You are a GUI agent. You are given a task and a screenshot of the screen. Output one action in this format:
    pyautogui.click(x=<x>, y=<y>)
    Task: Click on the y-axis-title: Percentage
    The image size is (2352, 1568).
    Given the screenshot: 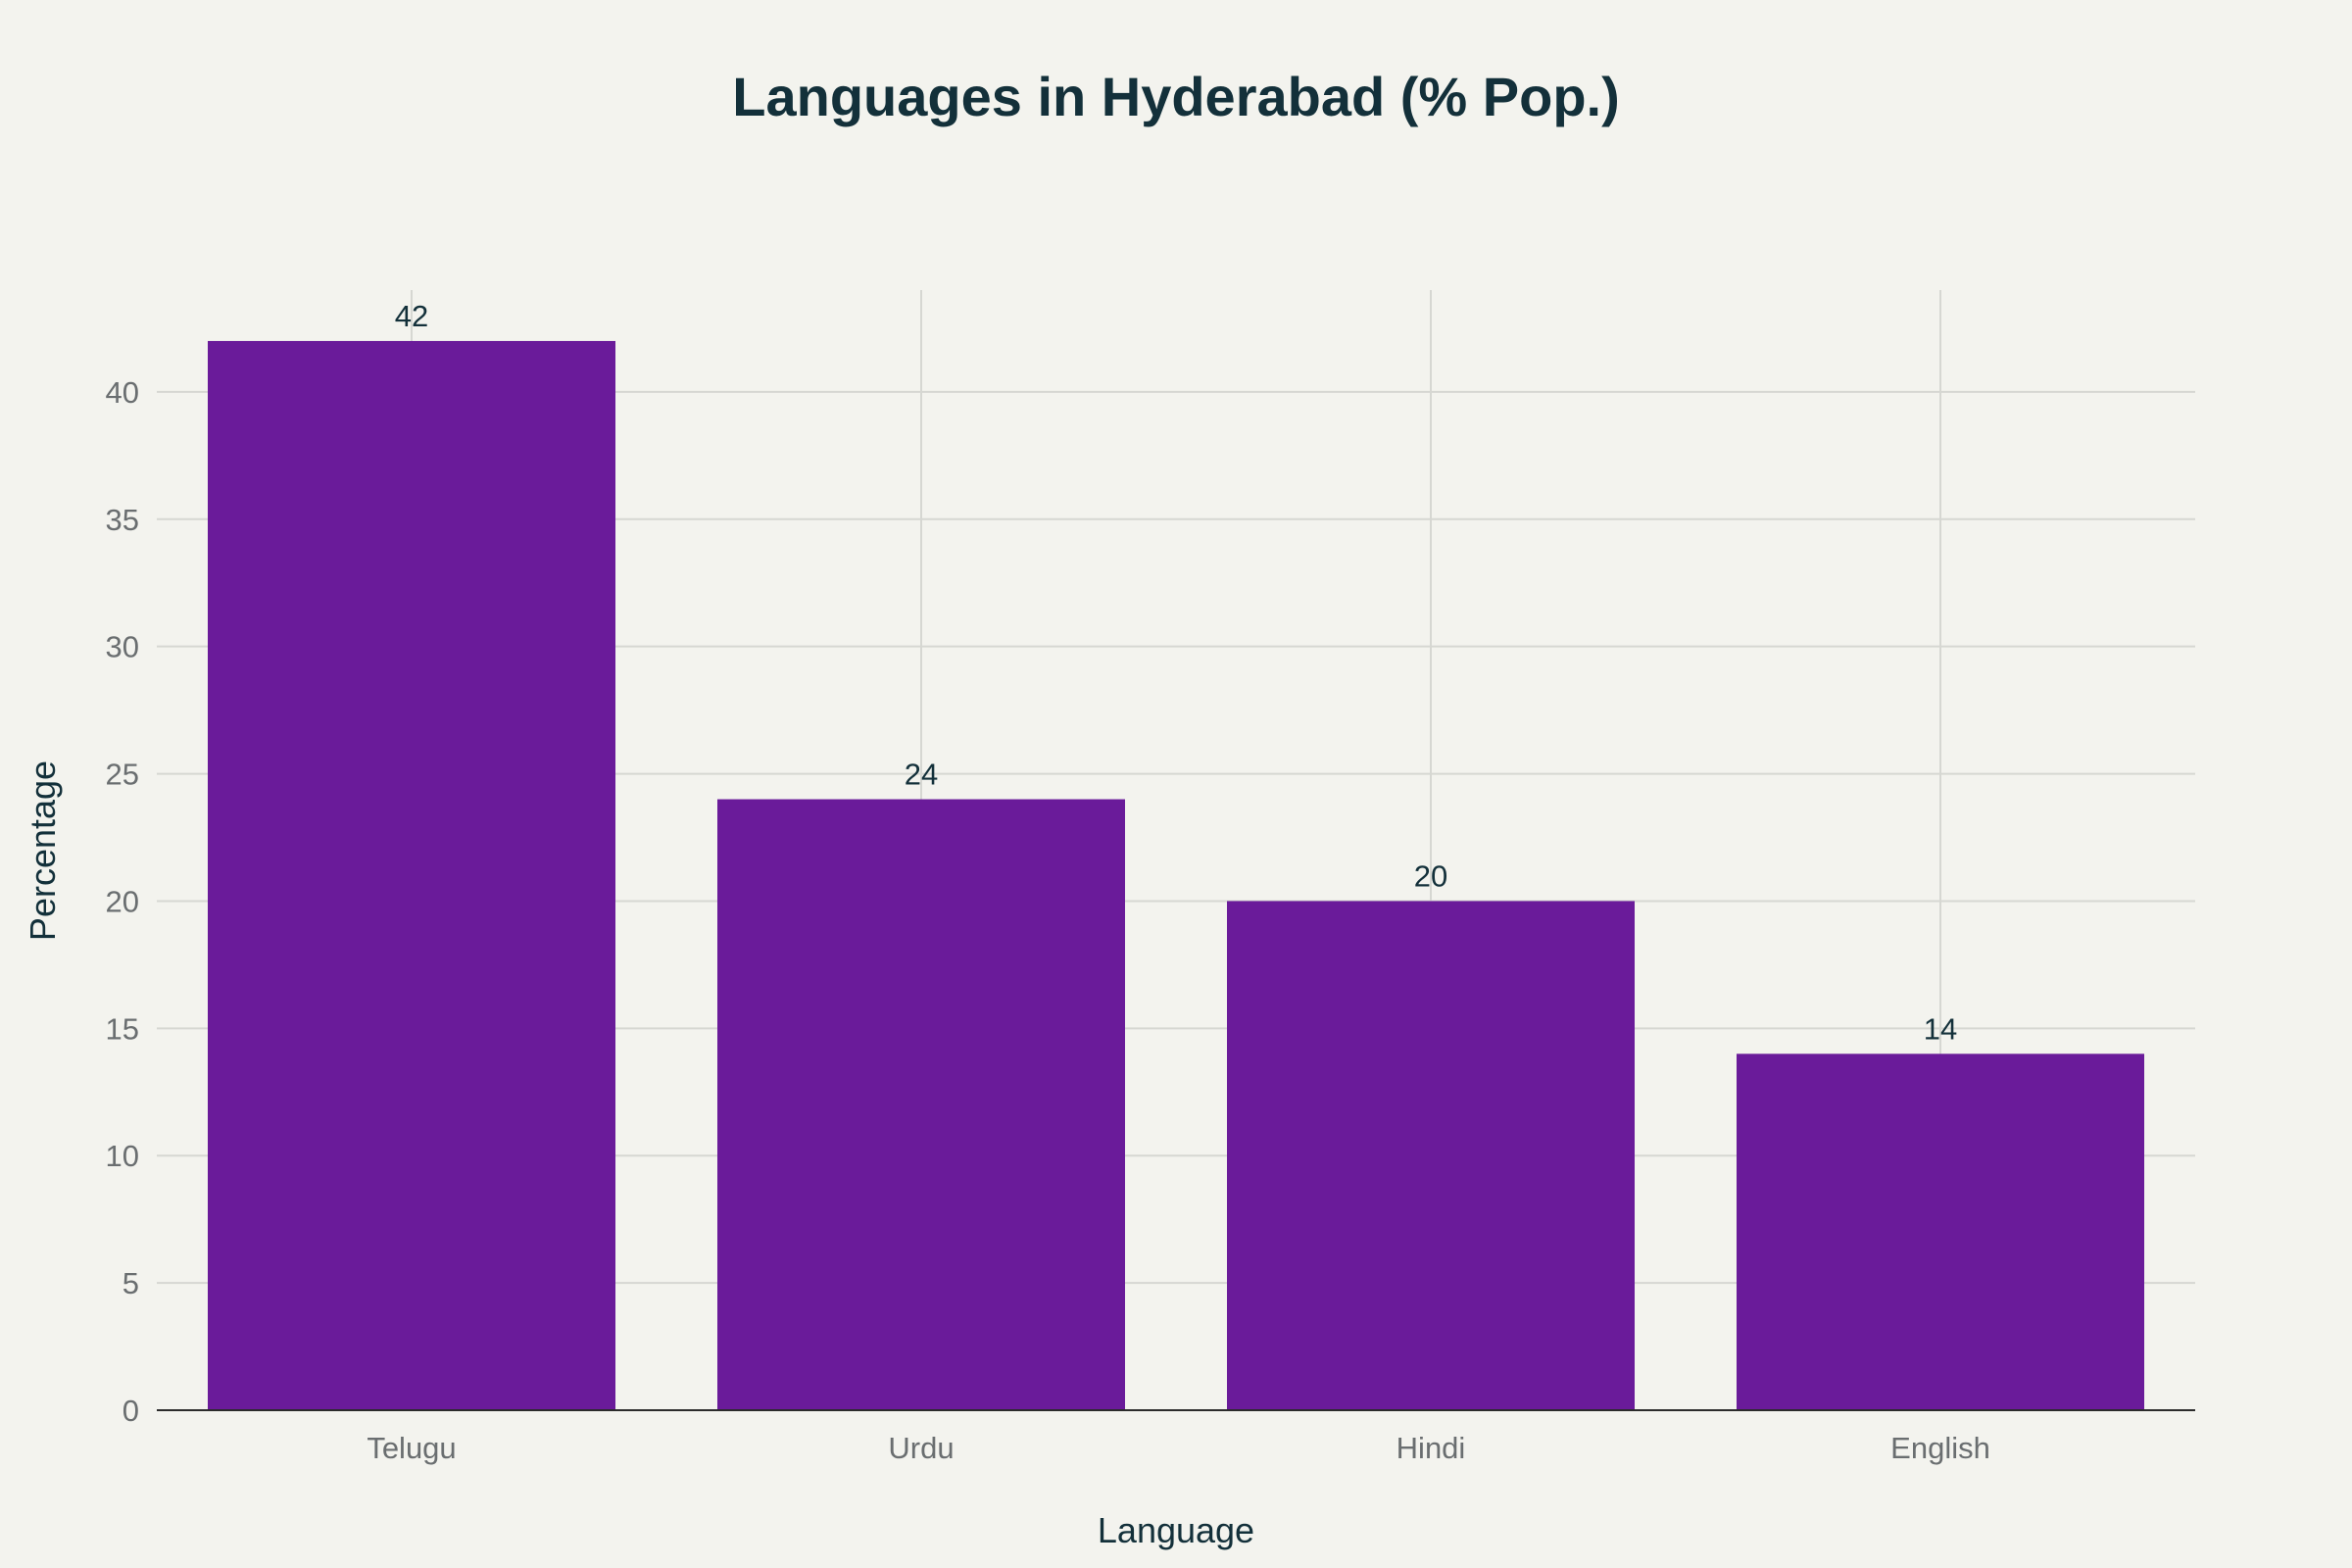 What is the action you would take?
    pyautogui.click(x=43, y=850)
    